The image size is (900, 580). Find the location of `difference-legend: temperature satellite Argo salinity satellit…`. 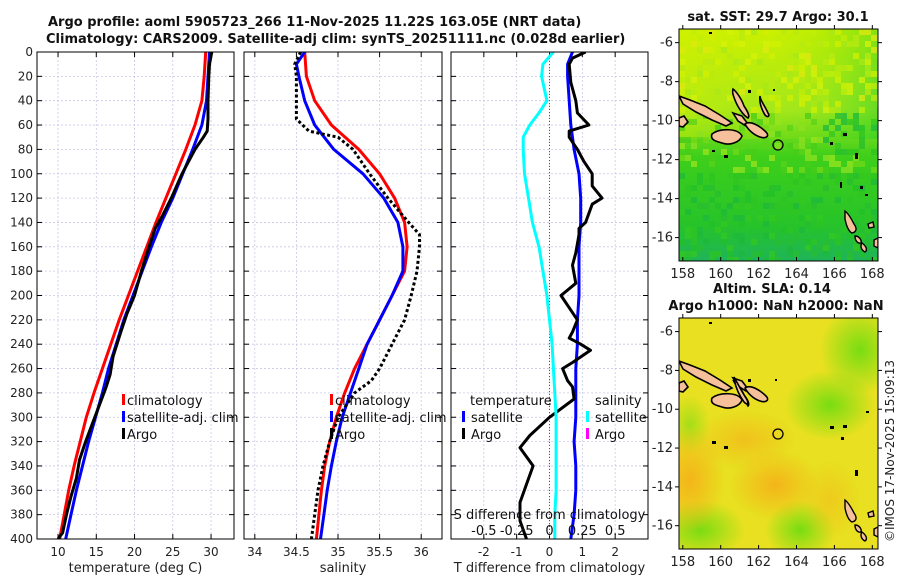

difference-legend: temperature satellite Argo salinity satellit… is located at coordinates (550, 466).